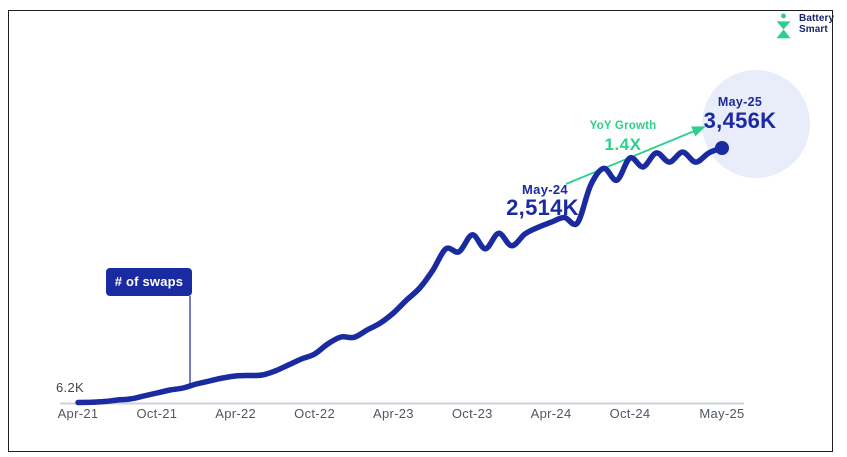 The width and height of the screenshot is (847, 457). Describe the element at coordinates (783, 26) in the screenshot. I see `battery-smart-hourglass-icon` at that location.